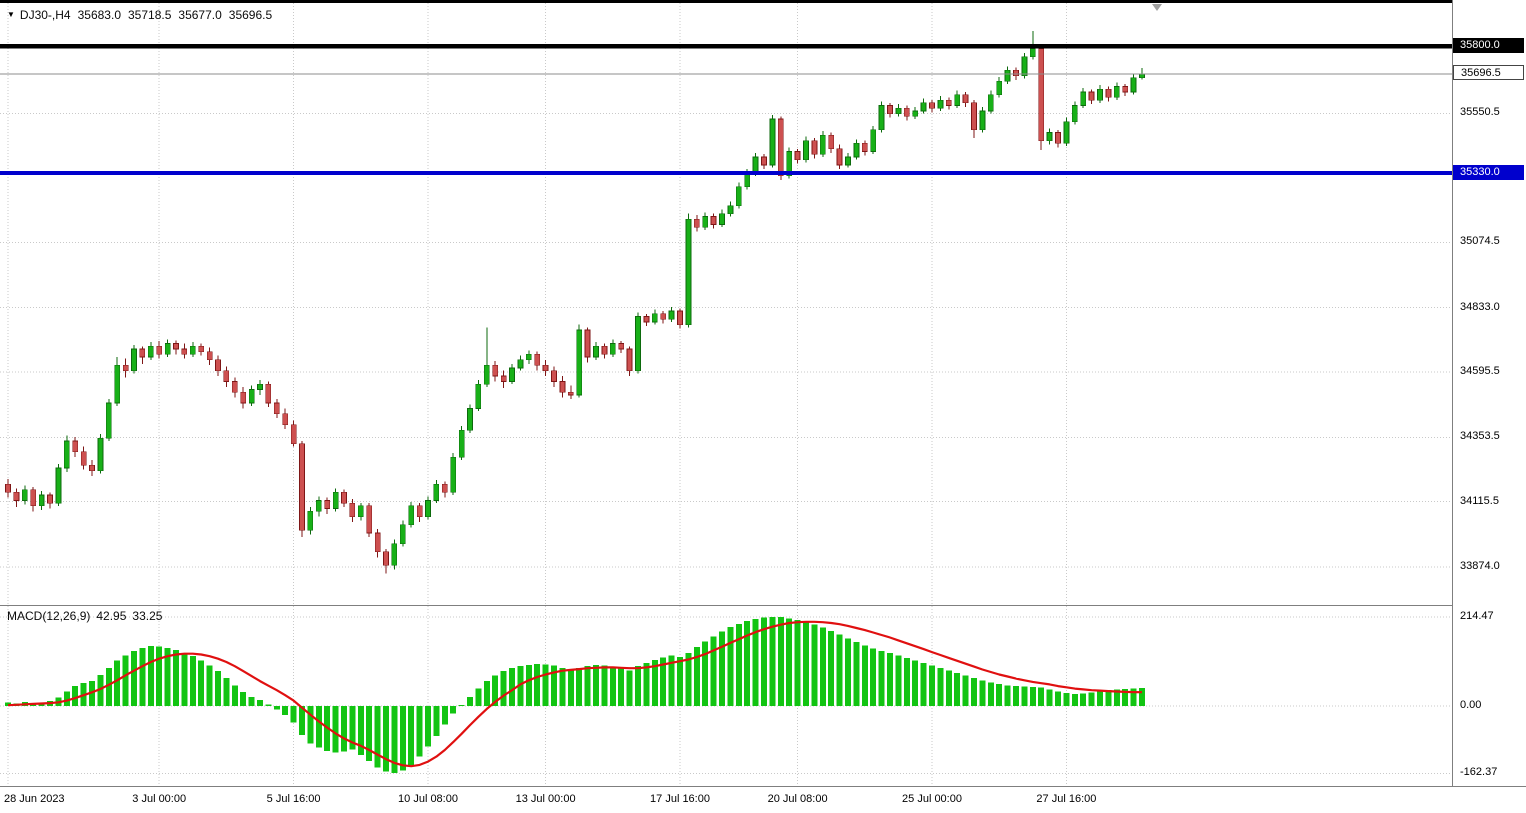 The image size is (1526, 813). Describe the element at coordinates (763, 605) in the screenshot. I see `panel-separator` at that location.